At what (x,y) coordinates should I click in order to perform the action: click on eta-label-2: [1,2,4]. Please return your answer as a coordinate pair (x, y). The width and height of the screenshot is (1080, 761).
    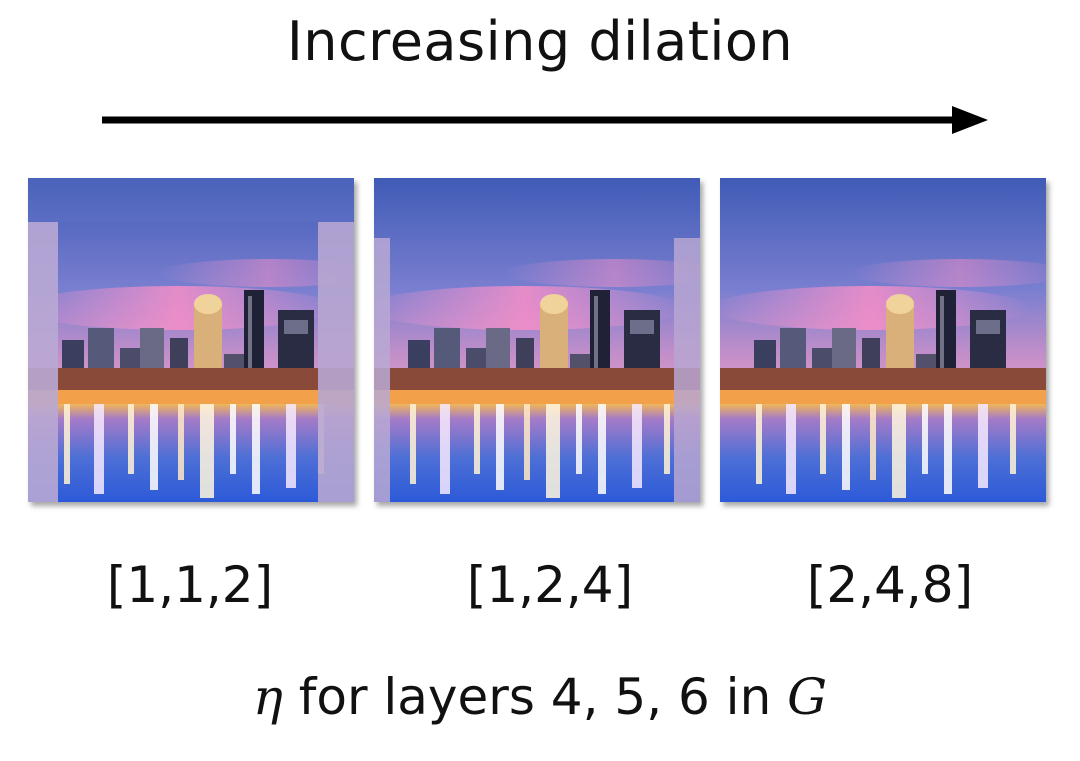
    Looking at the image, I should click on (550, 585).